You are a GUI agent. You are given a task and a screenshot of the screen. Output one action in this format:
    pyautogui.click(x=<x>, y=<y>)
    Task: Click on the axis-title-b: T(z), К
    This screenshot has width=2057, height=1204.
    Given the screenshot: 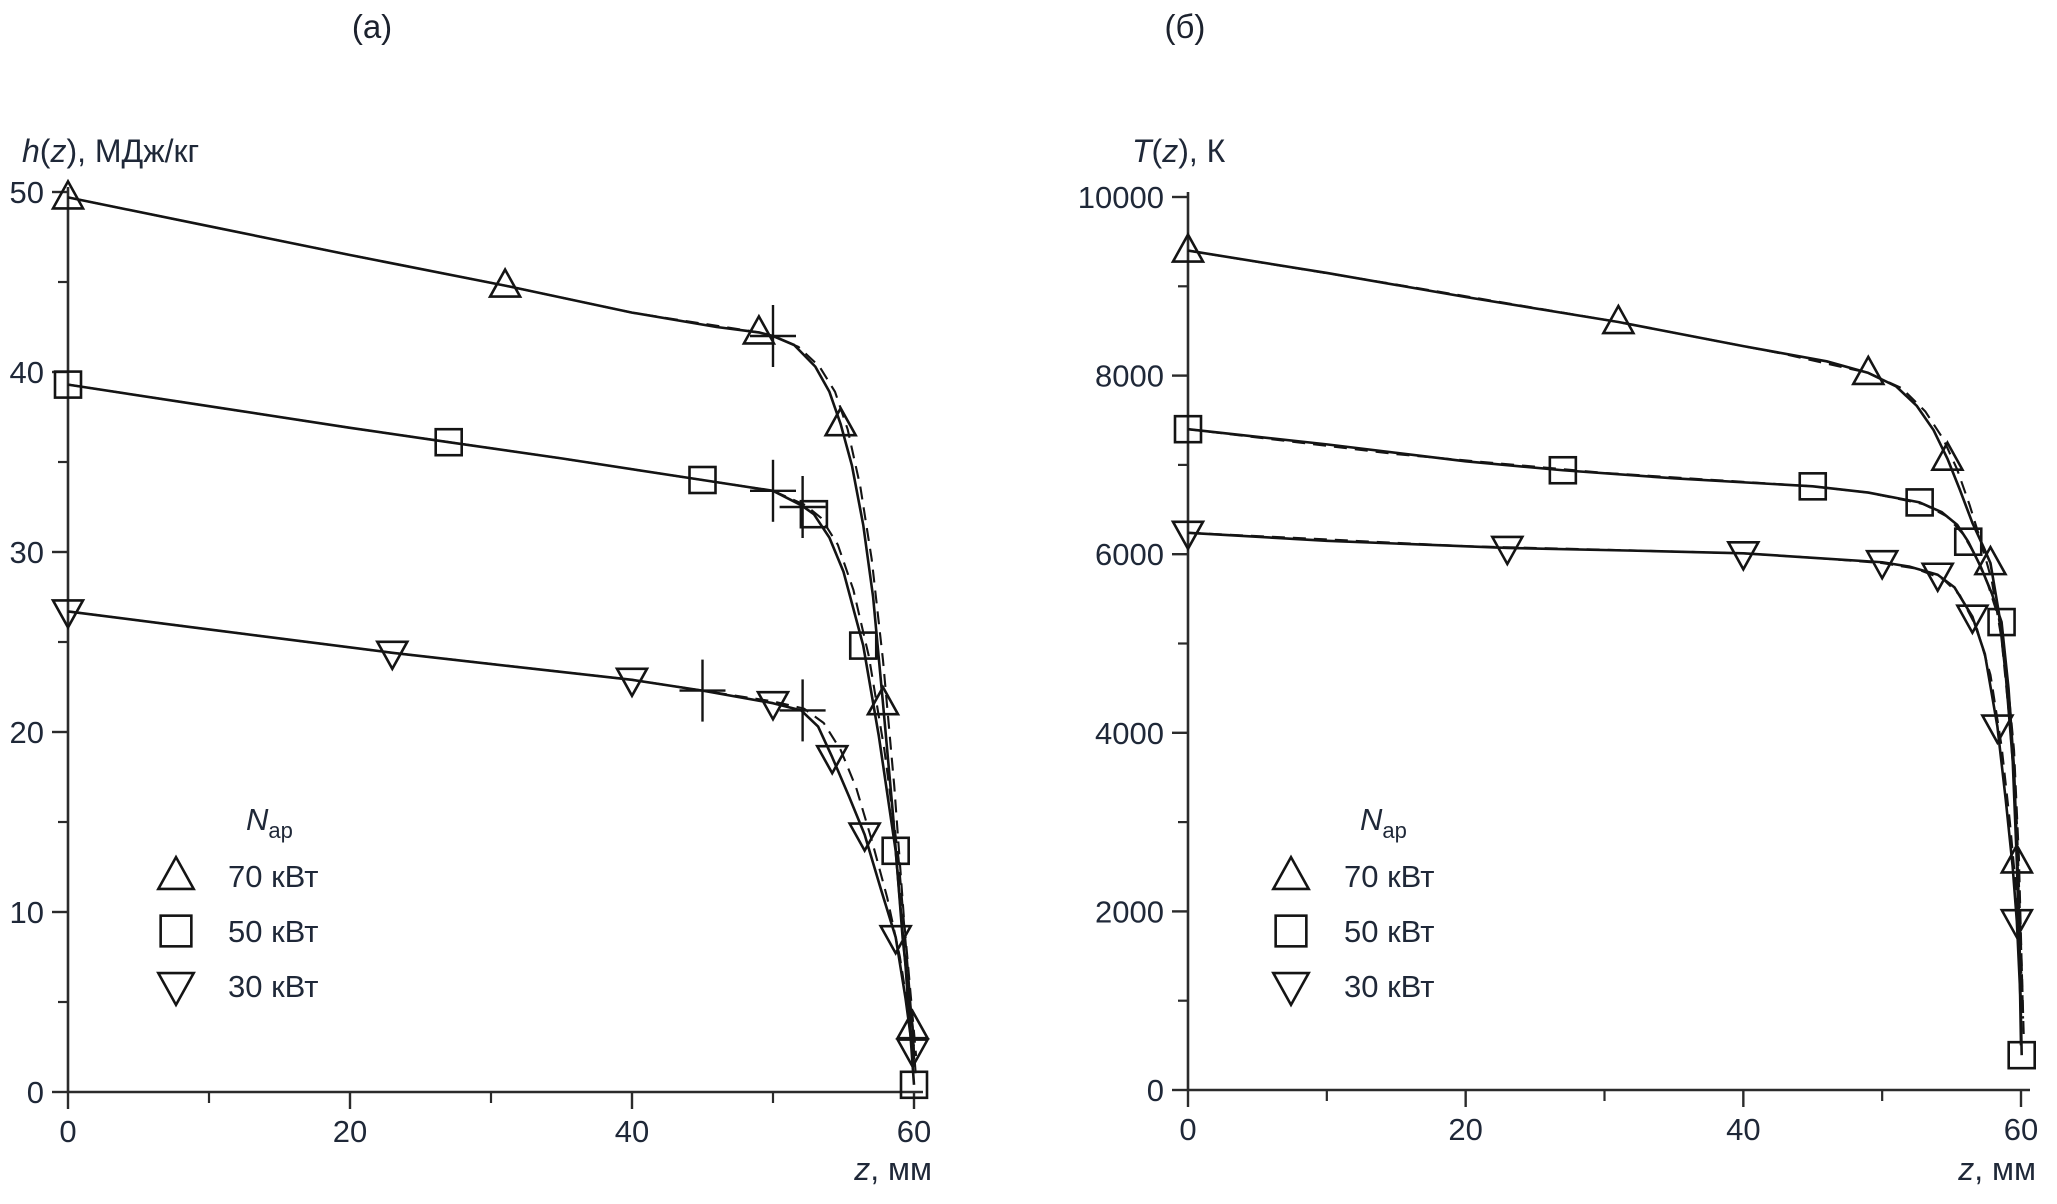 What is the action you would take?
    pyautogui.click(x=1179, y=151)
    